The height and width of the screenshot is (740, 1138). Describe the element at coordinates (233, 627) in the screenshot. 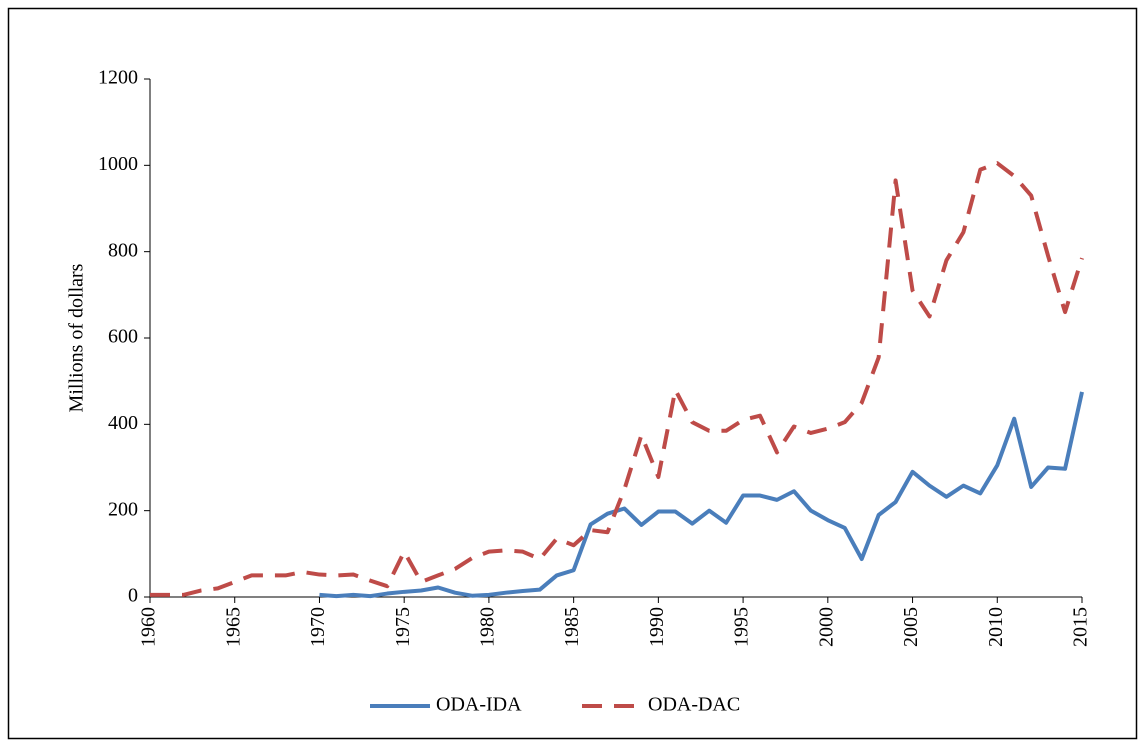

I see `x-tick-label: 1965` at that location.